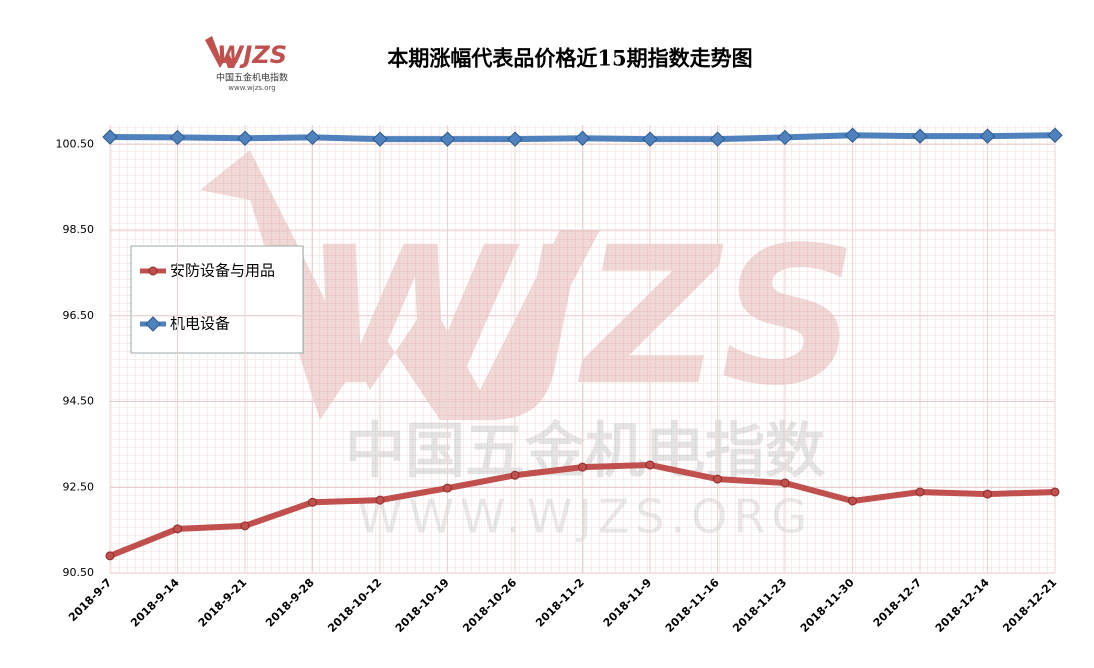  I want to click on x-tick-label: 2018-11-30, so click(827, 605).